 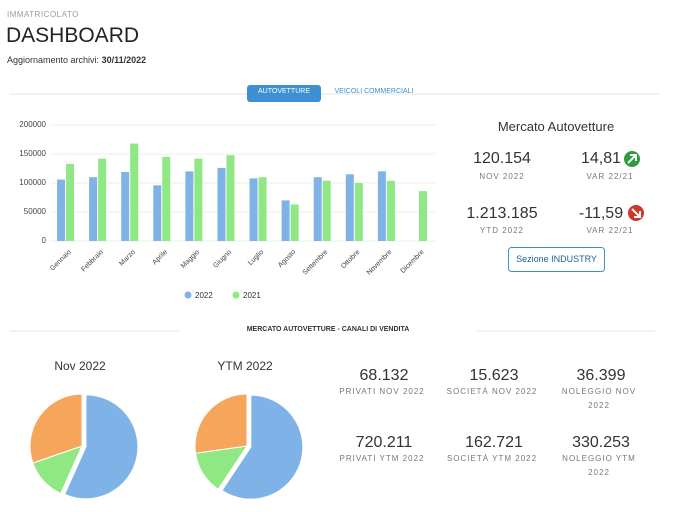 What do you see at coordinates (53, 60) in the screenshot?
I see `update-label: Aggiornamento archivi:` at bounding box center [53, 60].